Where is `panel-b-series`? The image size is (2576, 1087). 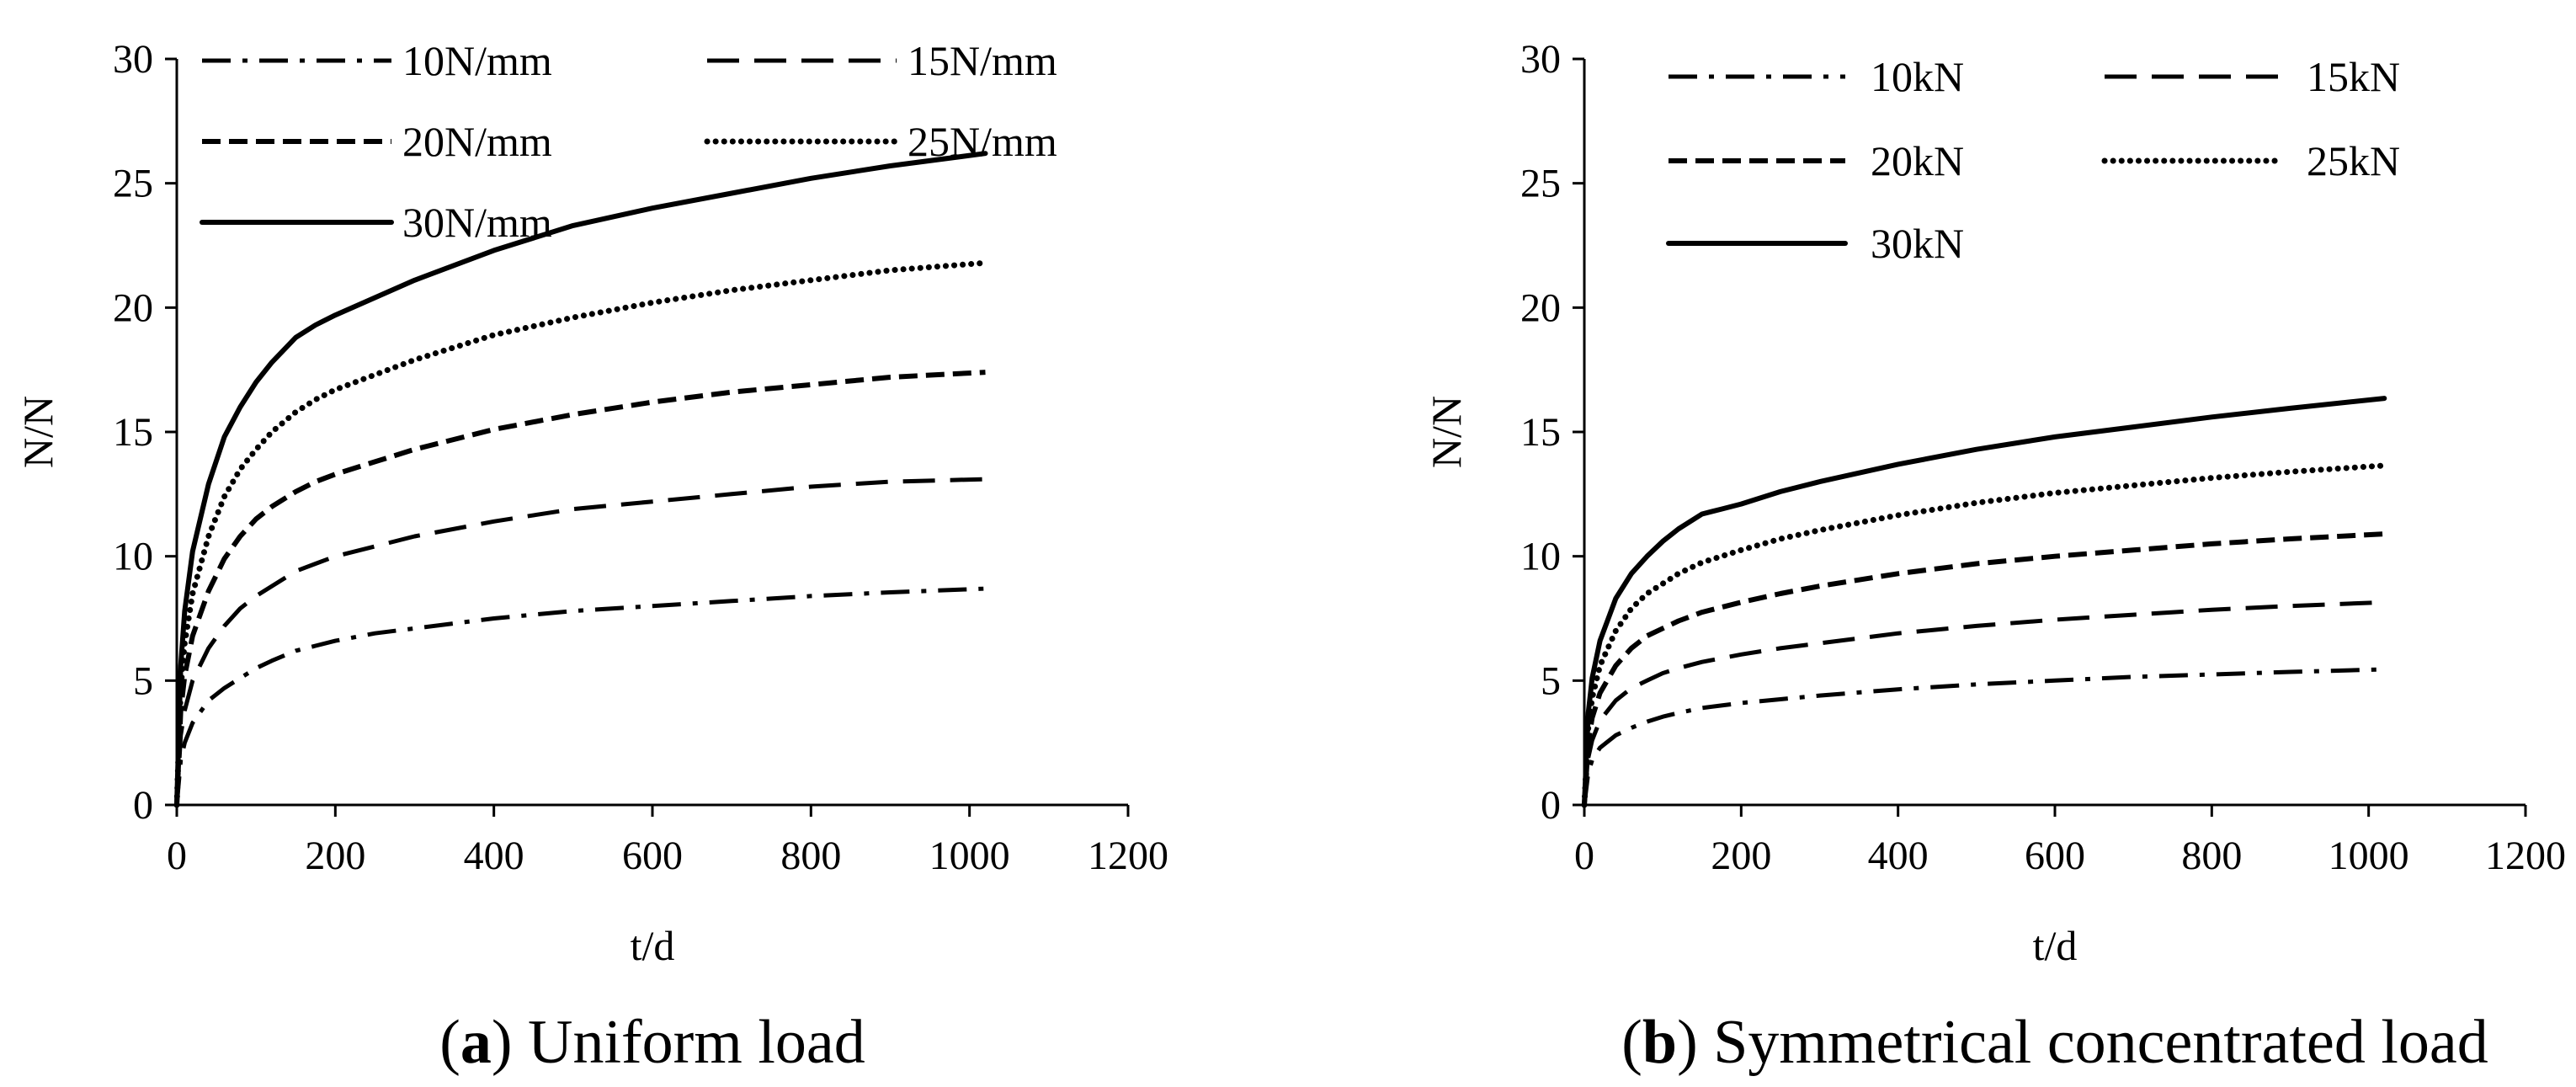
panel-b-series is located at coordinates (1984, 602).